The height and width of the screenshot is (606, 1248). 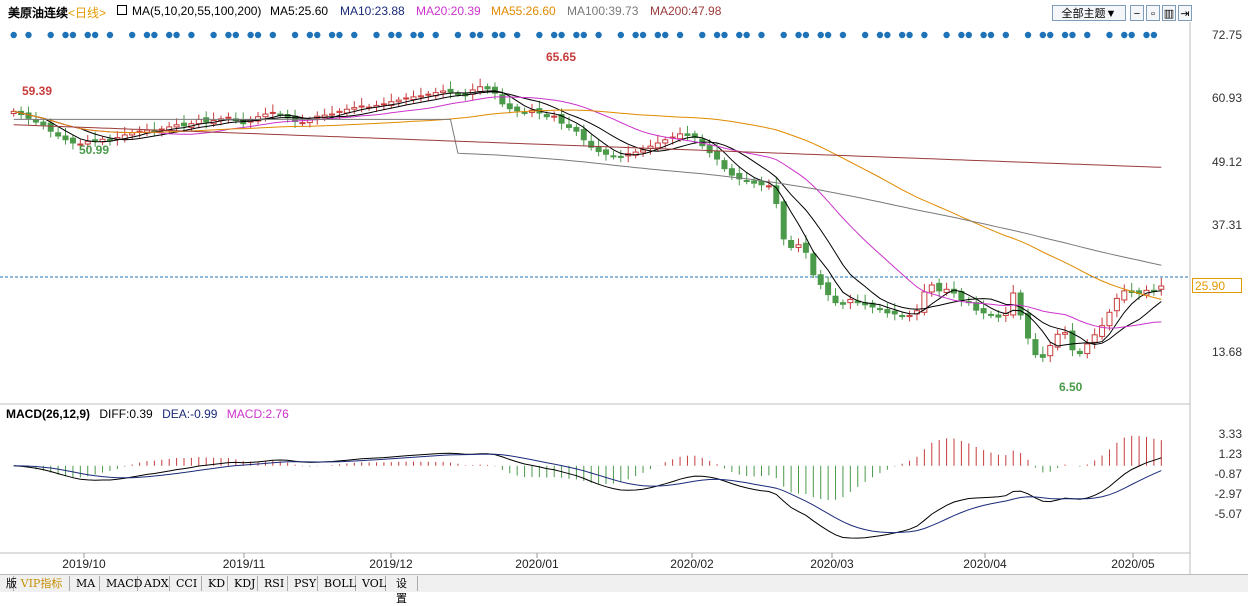 What do you see at coordinates (1169, 13) in the screenshot?
I see `chart-icon: ▥` at bounding box center [1169, 13].